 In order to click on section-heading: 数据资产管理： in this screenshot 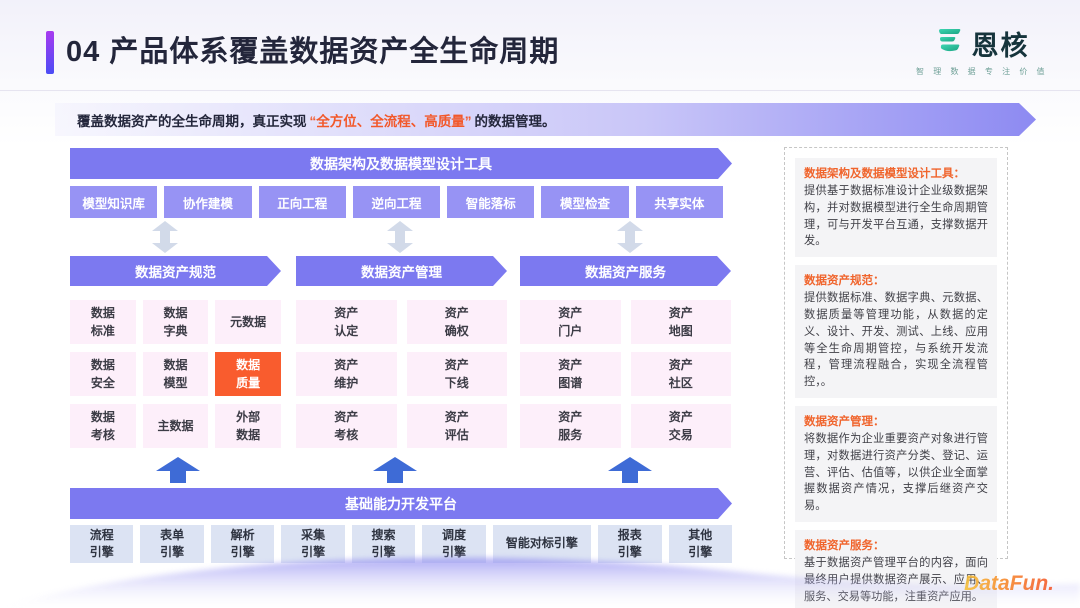, I will do `click(844, 421)`.